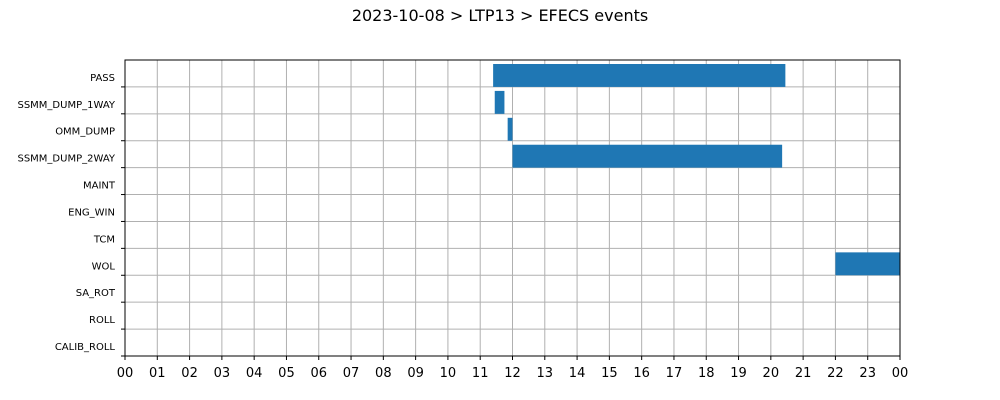 Image resolution: width=1000 pixels, height=400 pixels. Describe the element at coordinates (222, 373) in the screenshot. I see `x-tick-label: 03` at that location.